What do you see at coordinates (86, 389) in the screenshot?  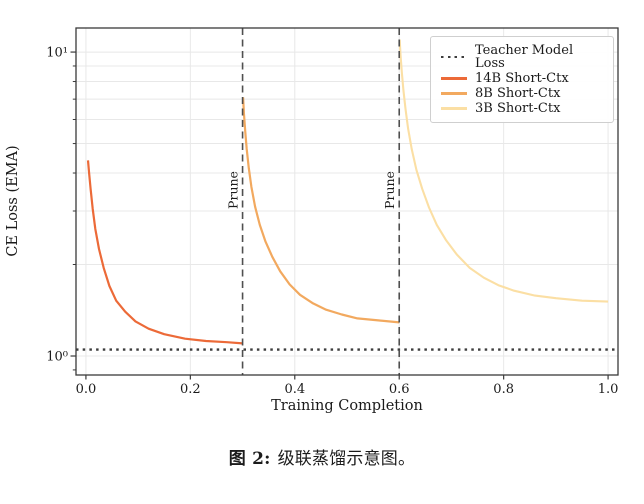 I see `x-tick-label: 0.0` at bounding box center [86, 389].